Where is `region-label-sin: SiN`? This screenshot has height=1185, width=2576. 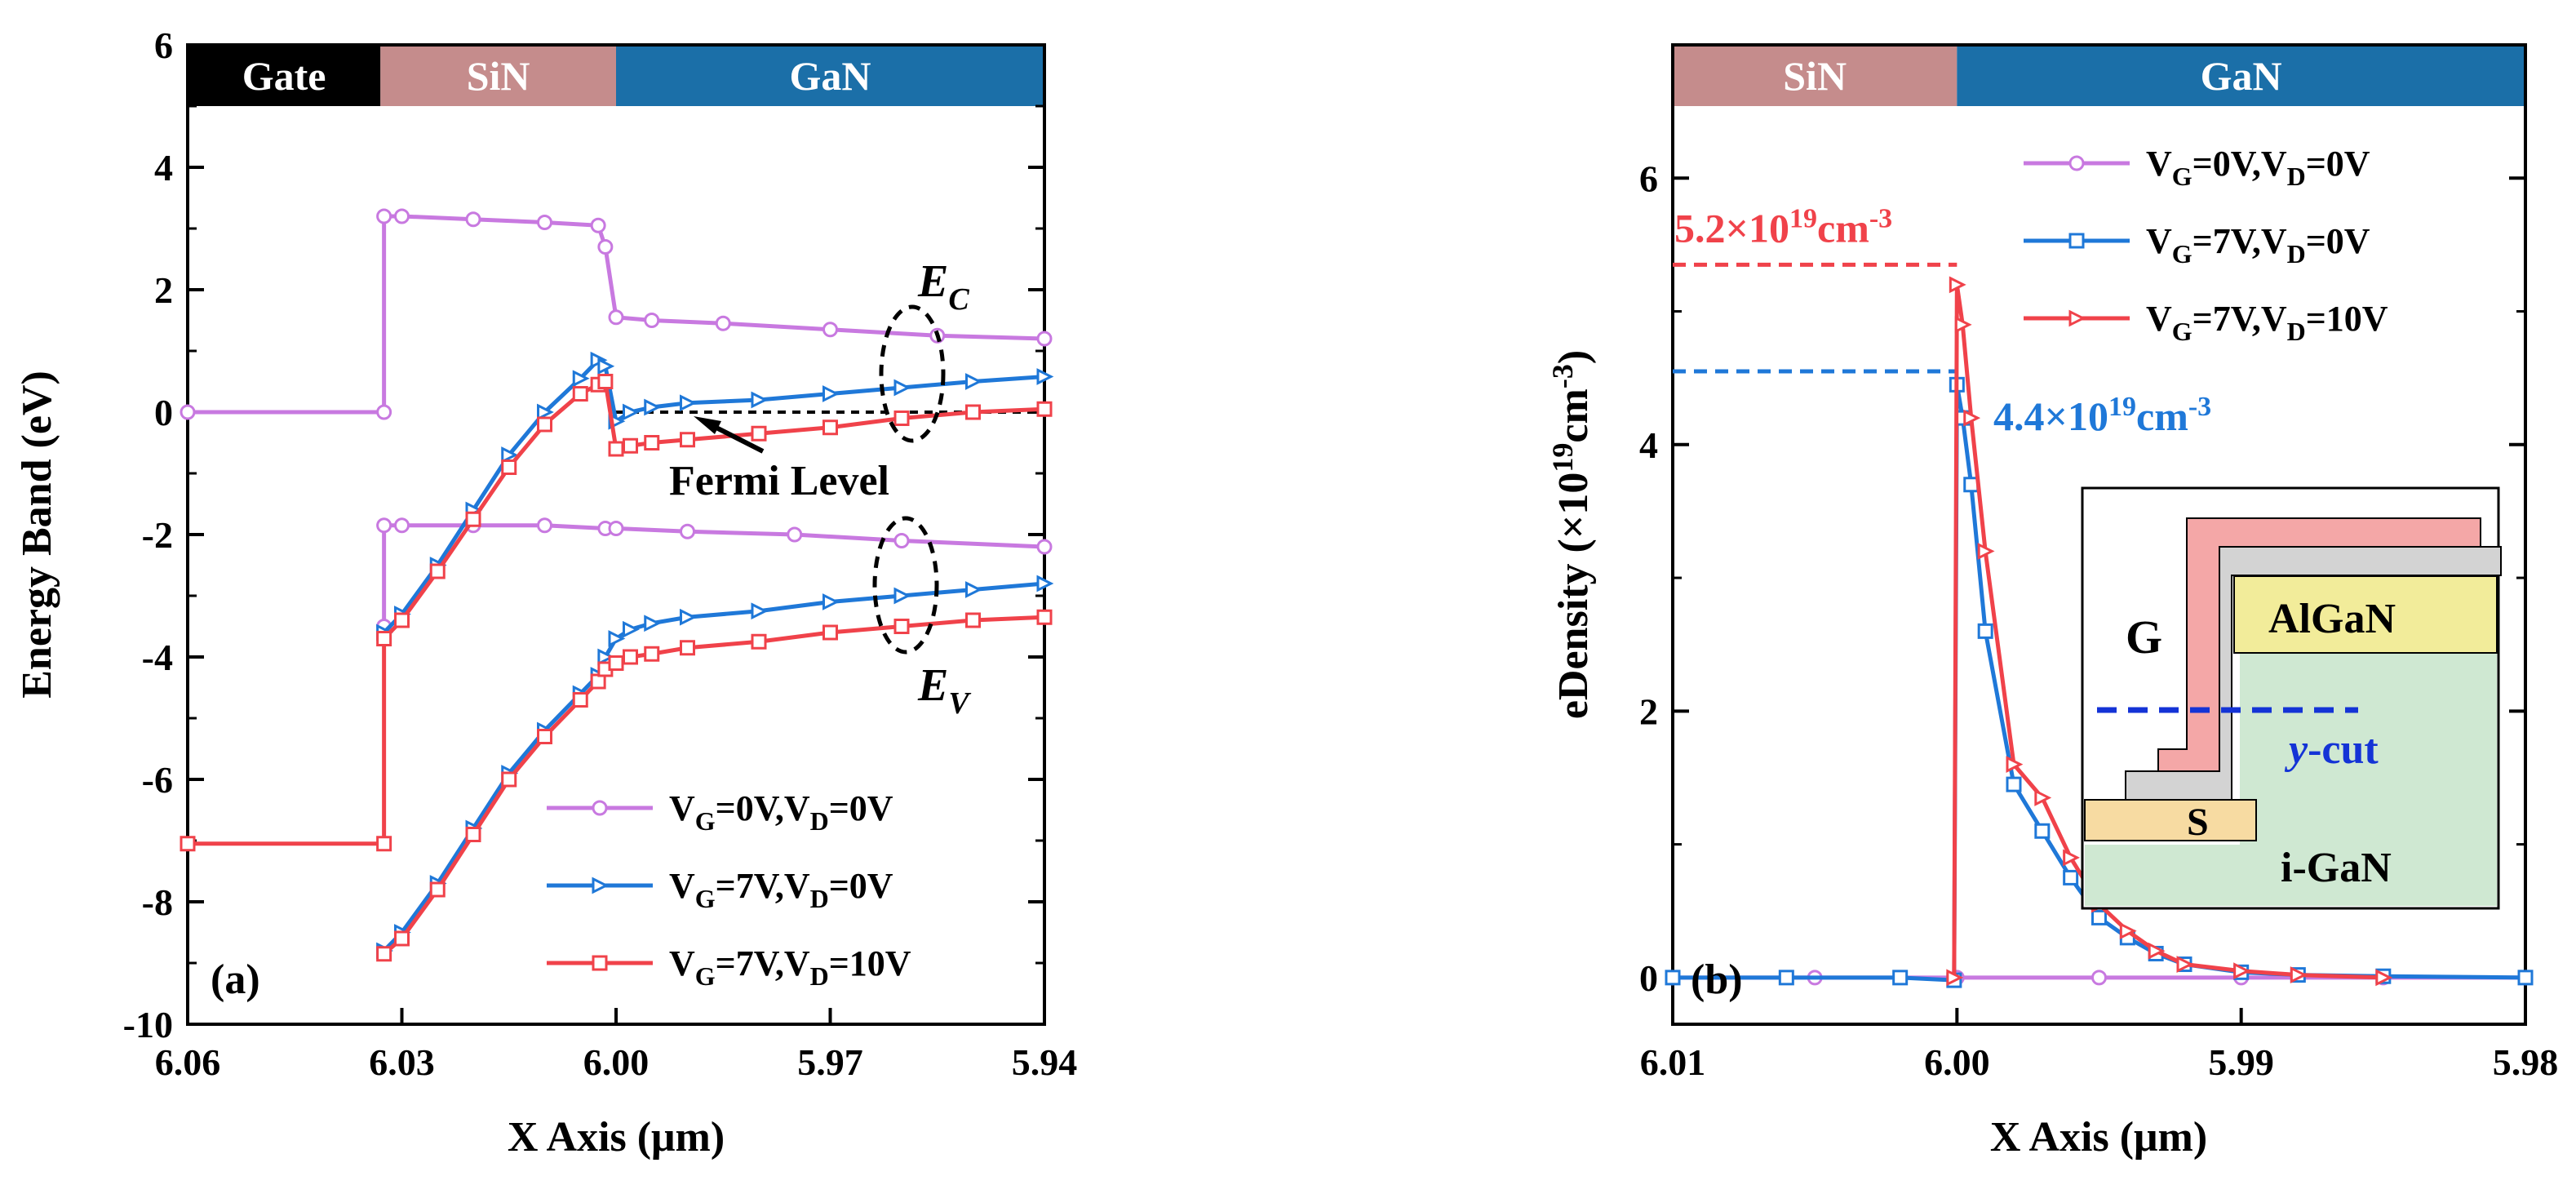
region-label-sin: SiN is located at coordinates (1815, 76).